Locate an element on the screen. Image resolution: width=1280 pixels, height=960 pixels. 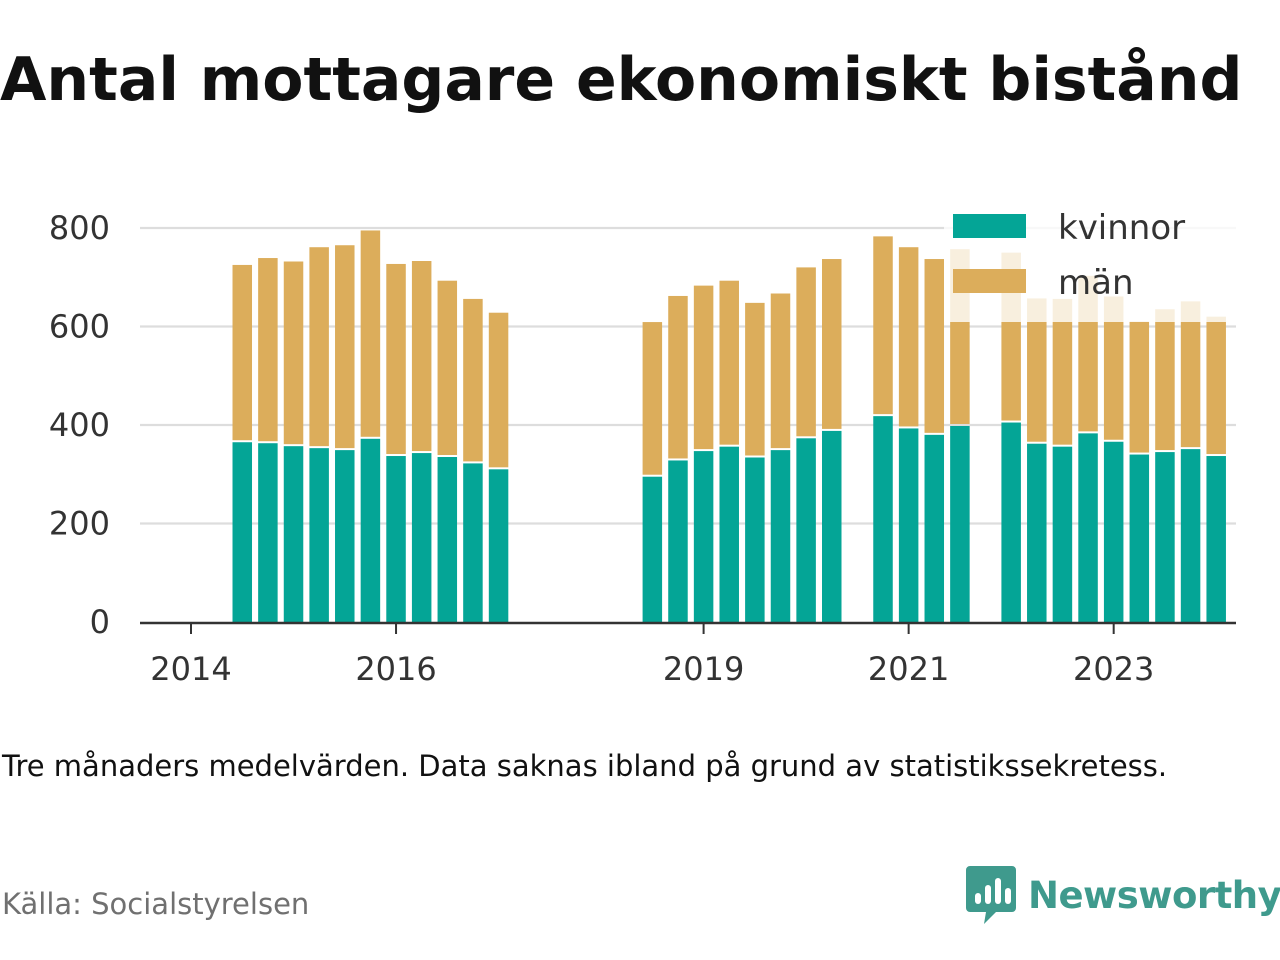
x-tick-label: 2021 is located at coordinates (908, 669).